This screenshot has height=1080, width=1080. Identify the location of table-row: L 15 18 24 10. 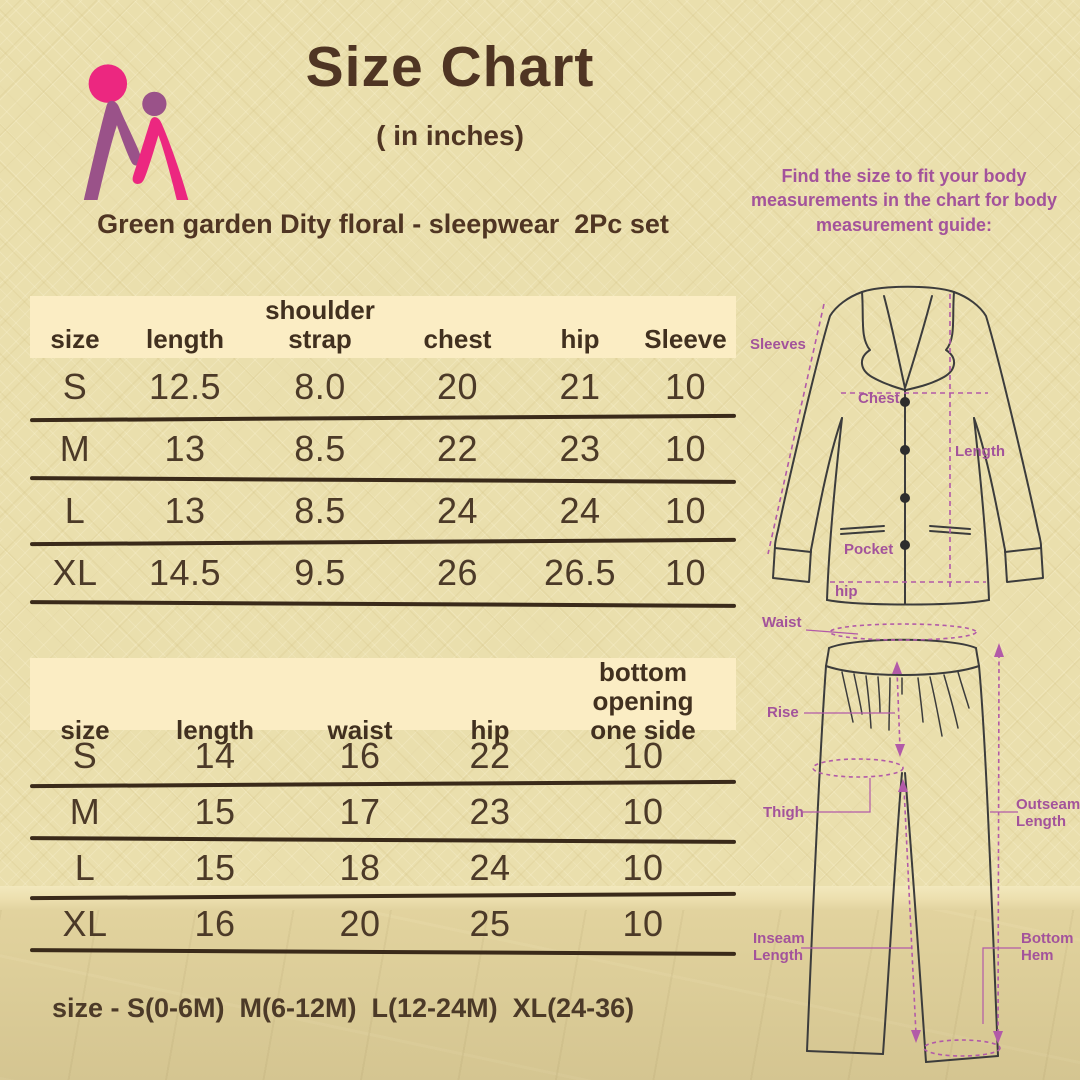
(383, 868).